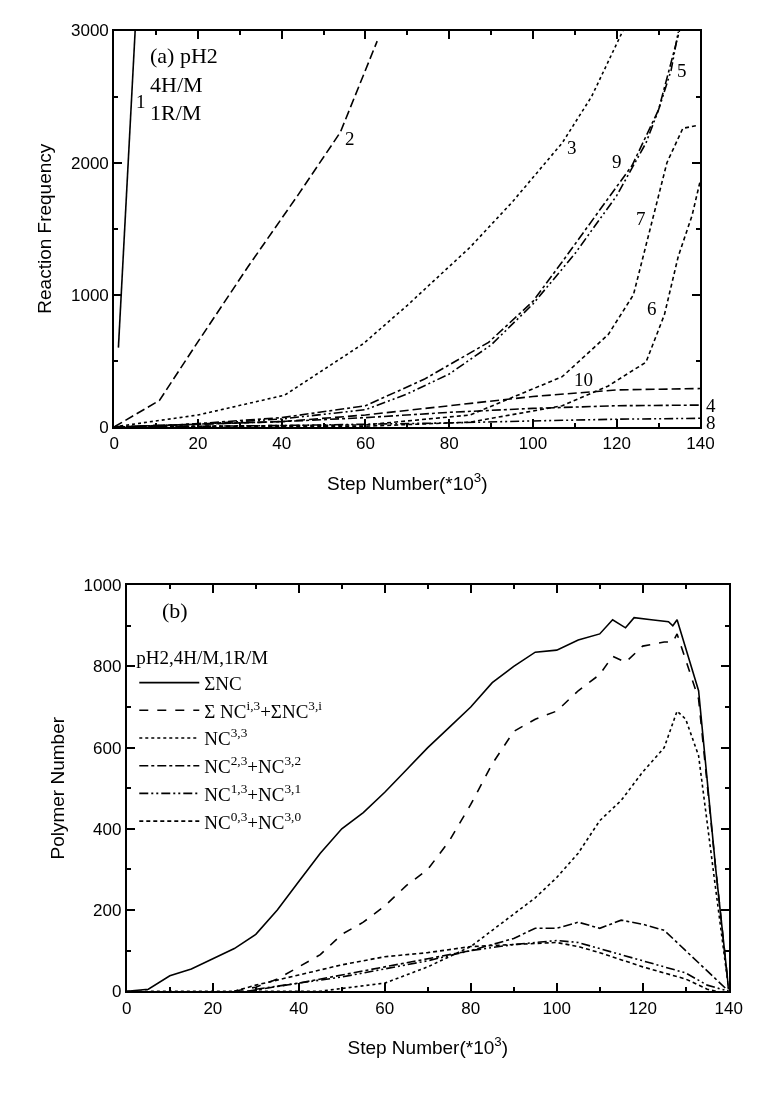  I want to click on series-label: 5, so click(682, 70).